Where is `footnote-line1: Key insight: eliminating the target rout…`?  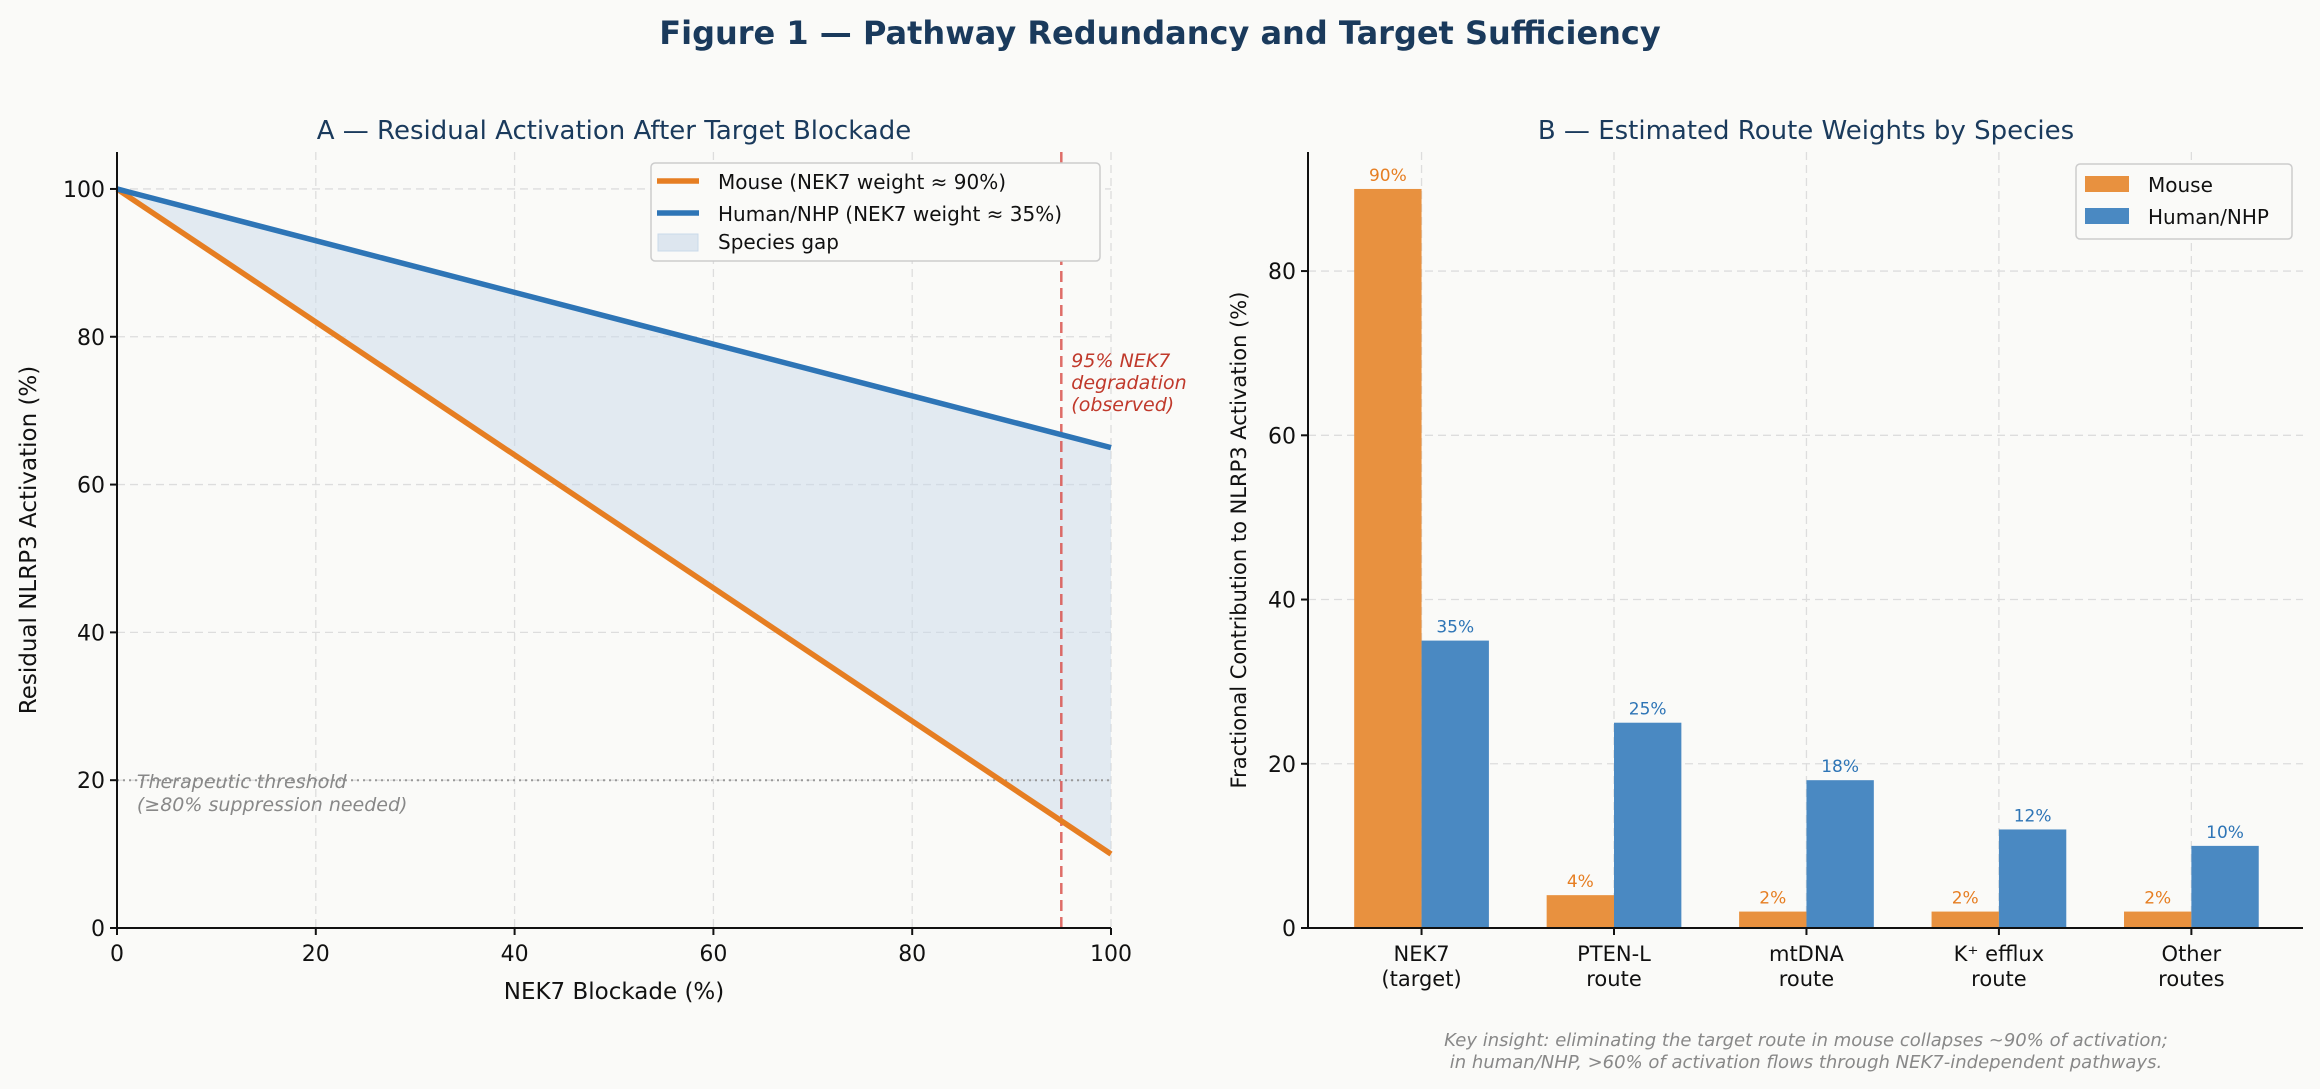 footnote-line1: Key insight: eliminating the target rout… is located at coordinates (1806, 1040).